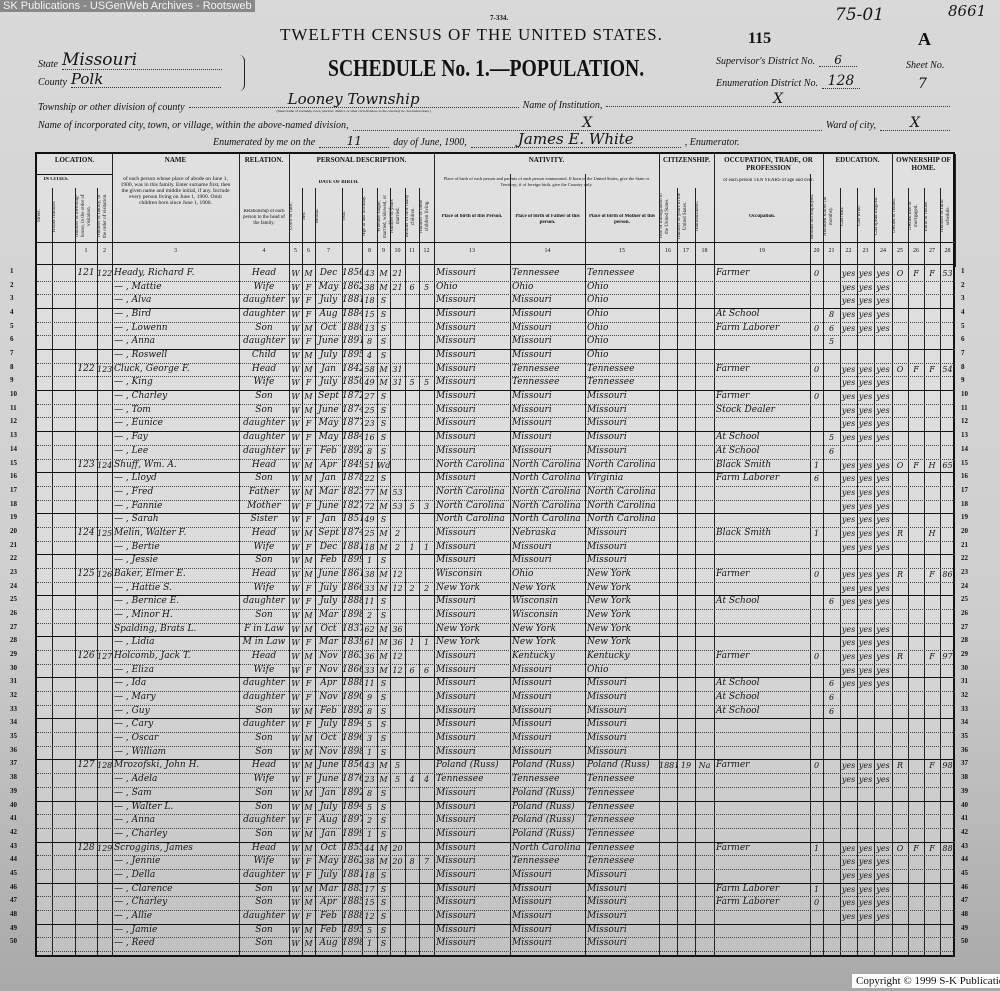 Image resolution: width=1000 pixels, height=991 pixels. What do you see at coordinates (308, 629) in the screenshot?
I see `table-cell: M` at bounding box center [308, 629].